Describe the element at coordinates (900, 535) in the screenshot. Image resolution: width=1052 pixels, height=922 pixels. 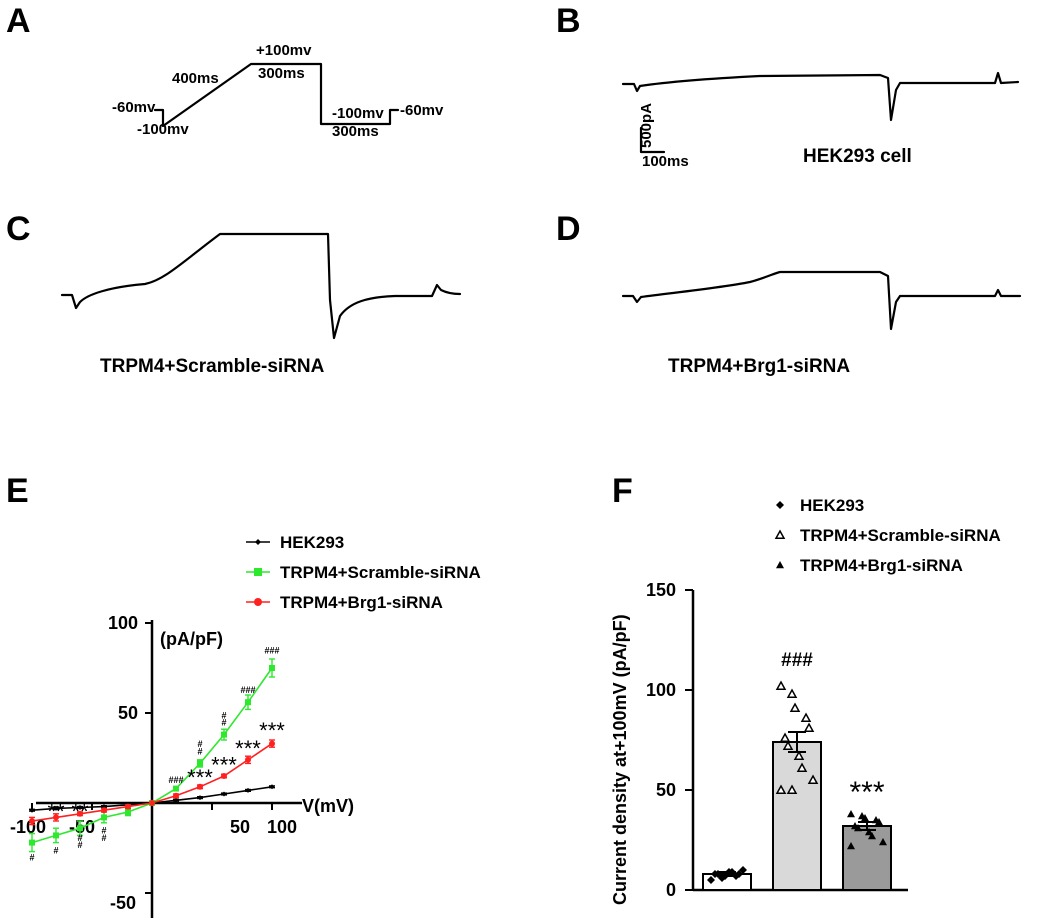
I see `bar-legend-label: TRPM4+Scramble-siRNA` at that location.